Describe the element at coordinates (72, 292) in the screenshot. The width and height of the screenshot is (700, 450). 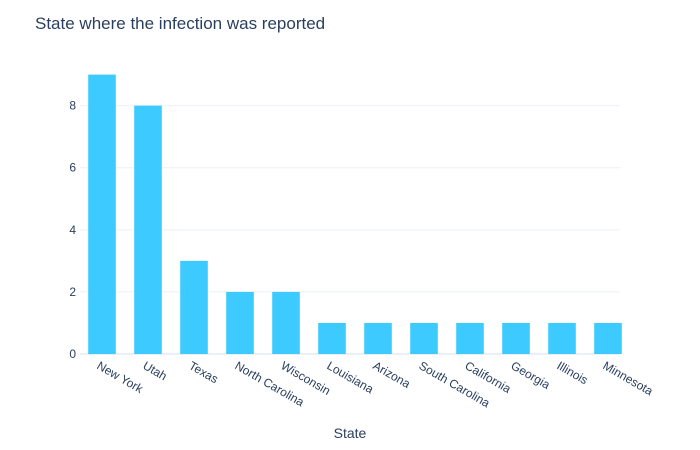
I see `y-tick-label: 2` at that location.